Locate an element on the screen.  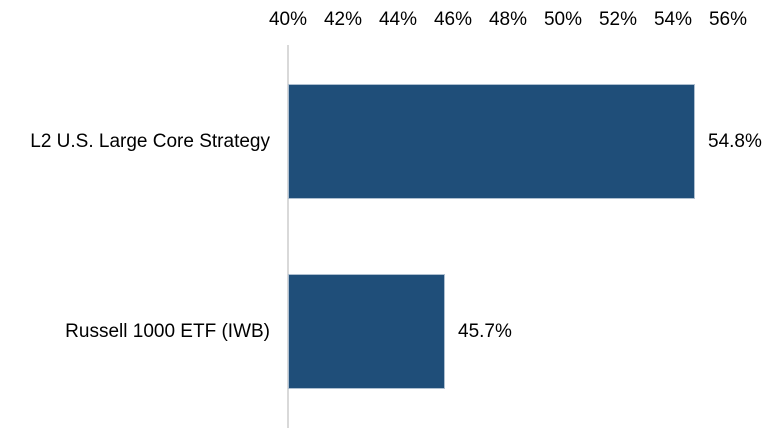
x-axis-tick-label: 40% is located at coordinates (288, 19).